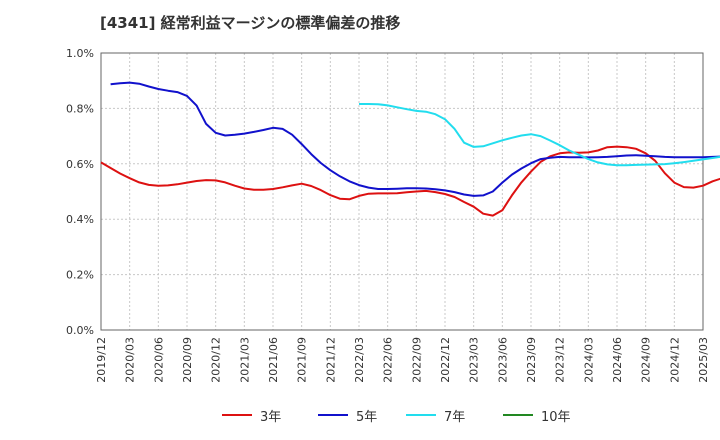  What do you see at coordinates (80, 164) in the screenshot?
I see `y-tick-label: 0.6%` at bounding box center [80, 164].